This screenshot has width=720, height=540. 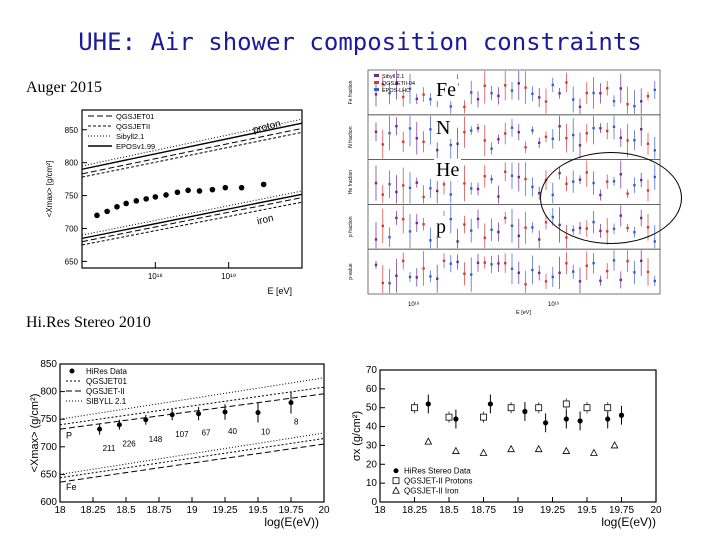 I want to click on iron-marker, so click(x=566, y=450).